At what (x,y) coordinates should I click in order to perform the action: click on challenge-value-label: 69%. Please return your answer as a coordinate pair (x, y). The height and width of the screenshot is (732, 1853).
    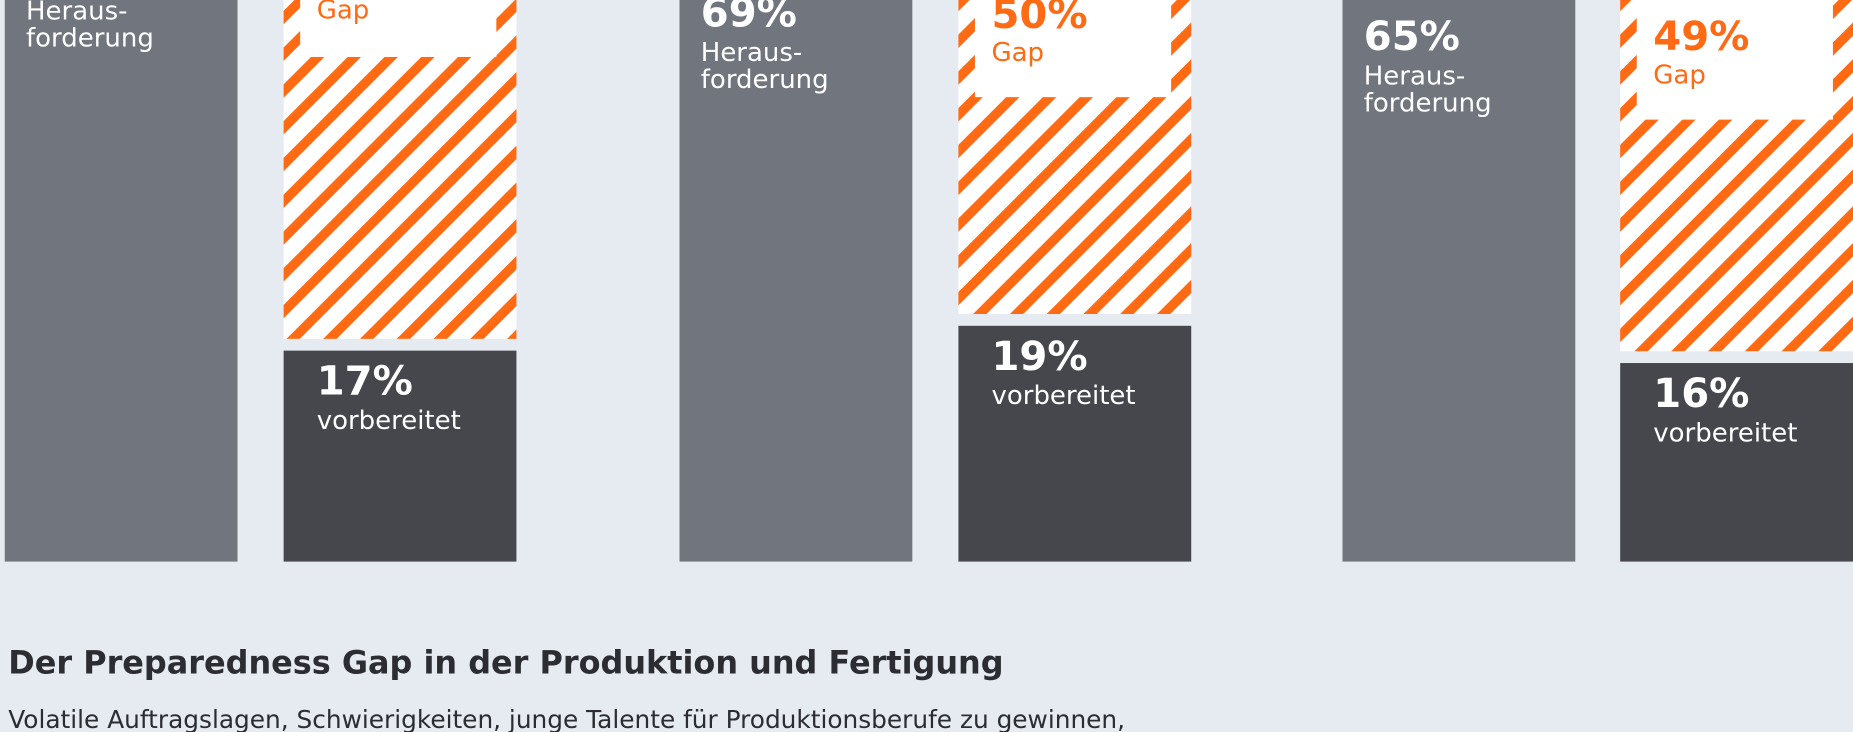
    Looking at the image, I should click on (749, 18).